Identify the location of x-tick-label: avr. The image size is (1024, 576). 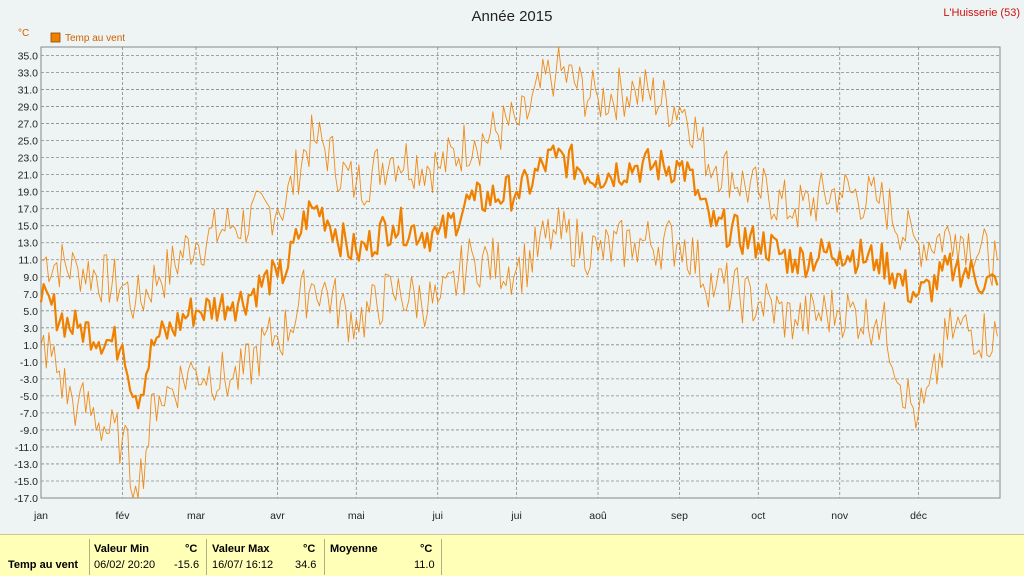
(277, 516).